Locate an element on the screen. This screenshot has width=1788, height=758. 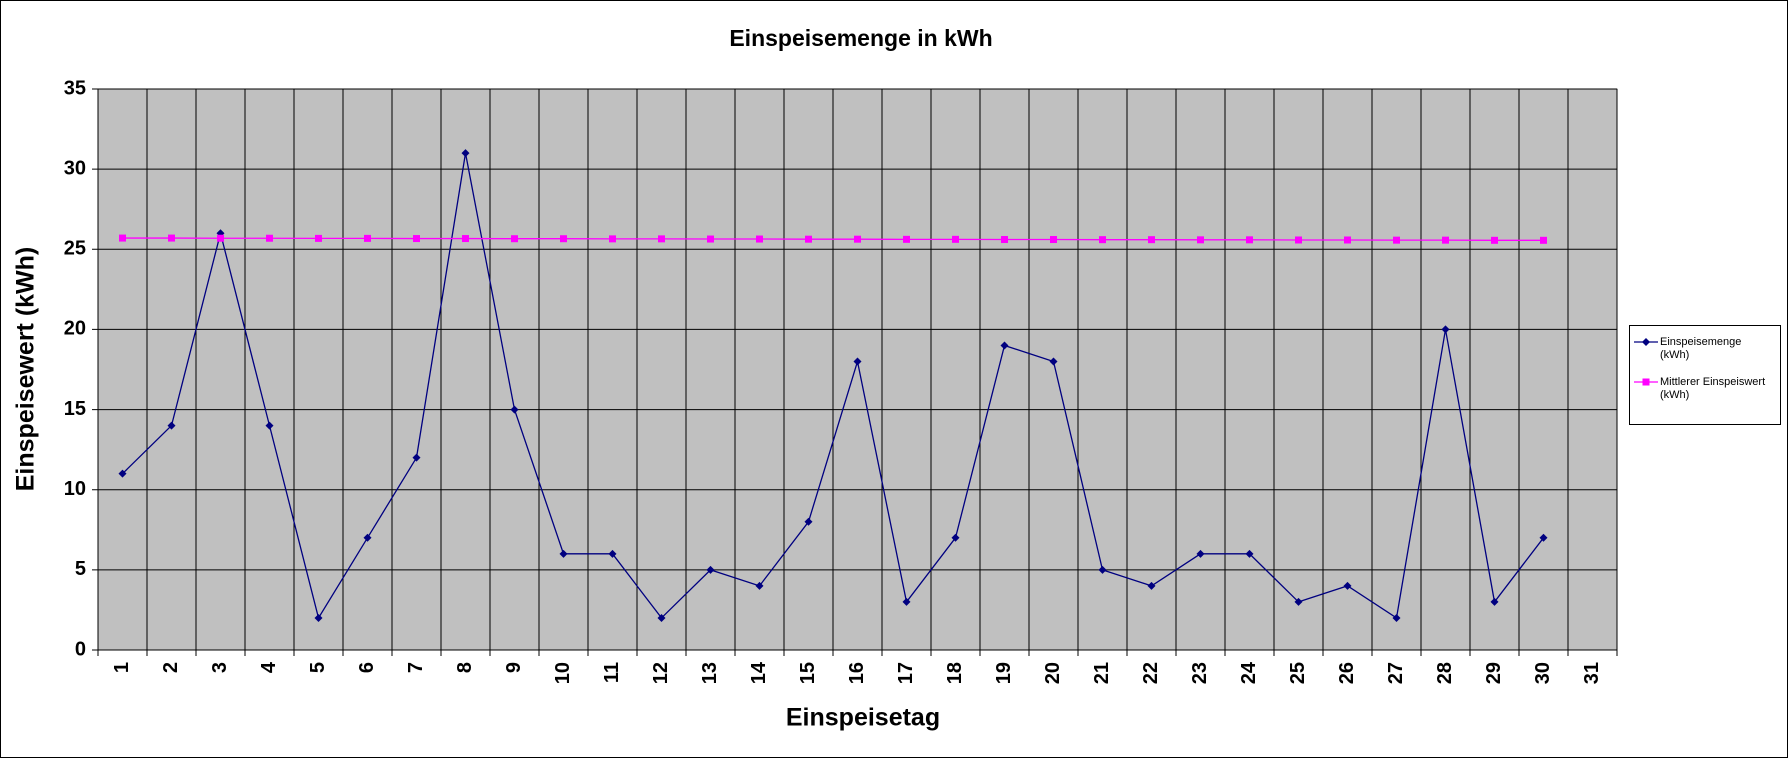
x-tick-label: 12 is located at coordinates (661, 673).